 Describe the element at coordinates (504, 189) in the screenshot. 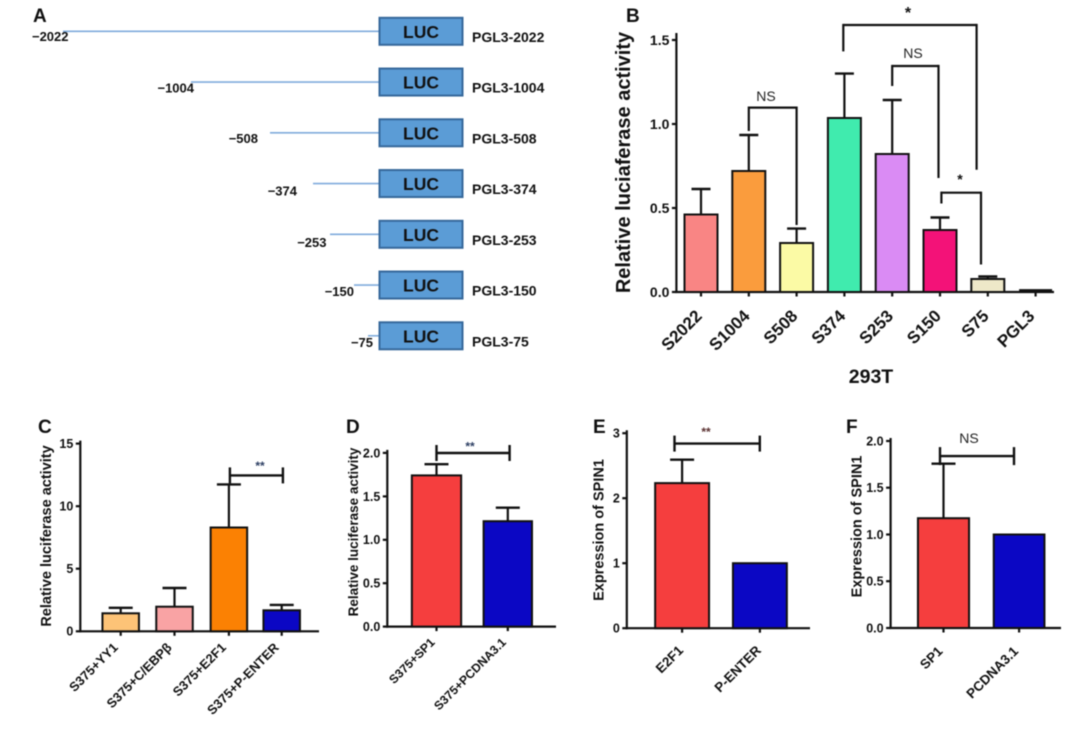

I see `svg-text: PGL3-374` at that location.